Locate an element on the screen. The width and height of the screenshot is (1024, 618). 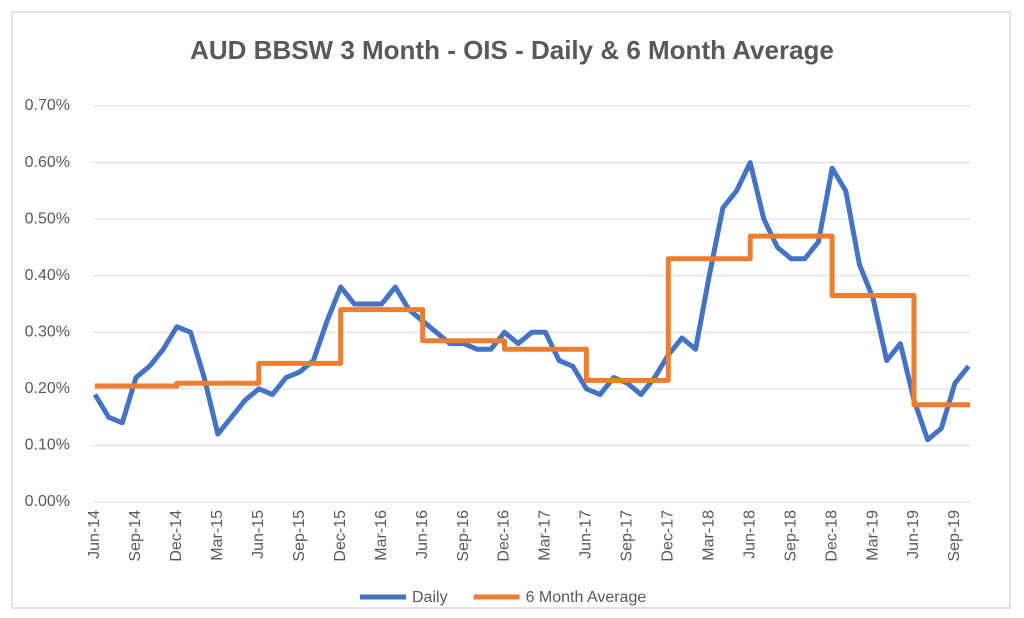
y-tick-label: 0.20% is located at coordinates (47, 388).